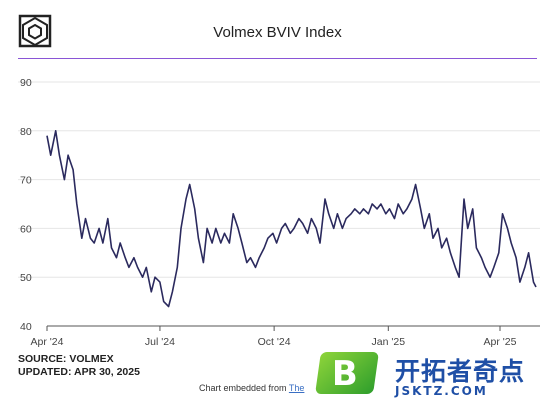 Image resolution: width=555 pixels, height=405 pixels. What do you see at coordinates (26, 83) in the screenshot?
I see `y-tick-label: 90` at bounding box center [26, 83].